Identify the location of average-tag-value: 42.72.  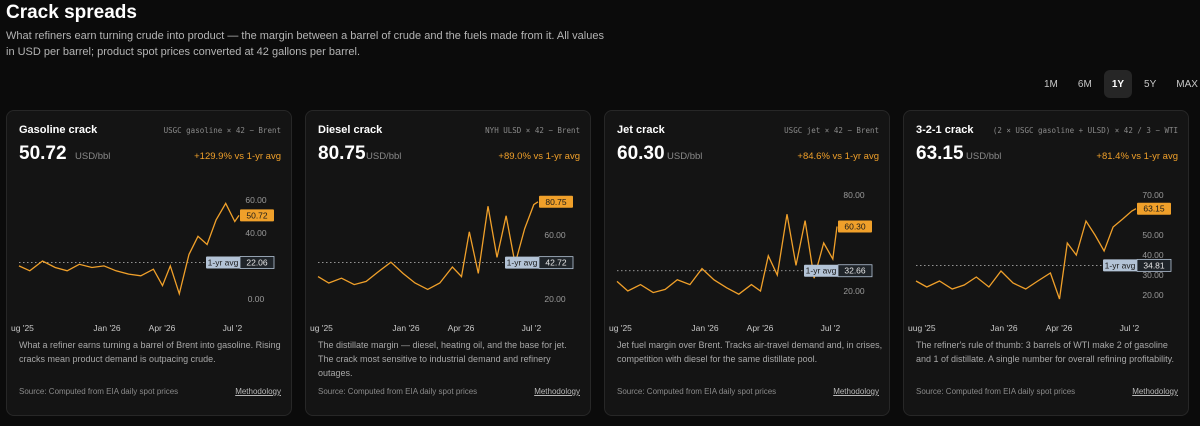
(556, 263).